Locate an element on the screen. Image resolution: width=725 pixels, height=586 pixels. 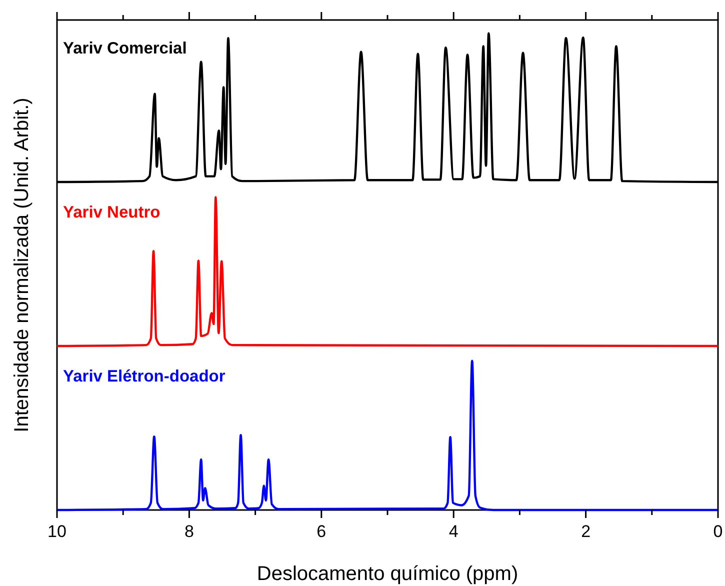
x-tick-label: 4 is located at coordinates (453, 531).